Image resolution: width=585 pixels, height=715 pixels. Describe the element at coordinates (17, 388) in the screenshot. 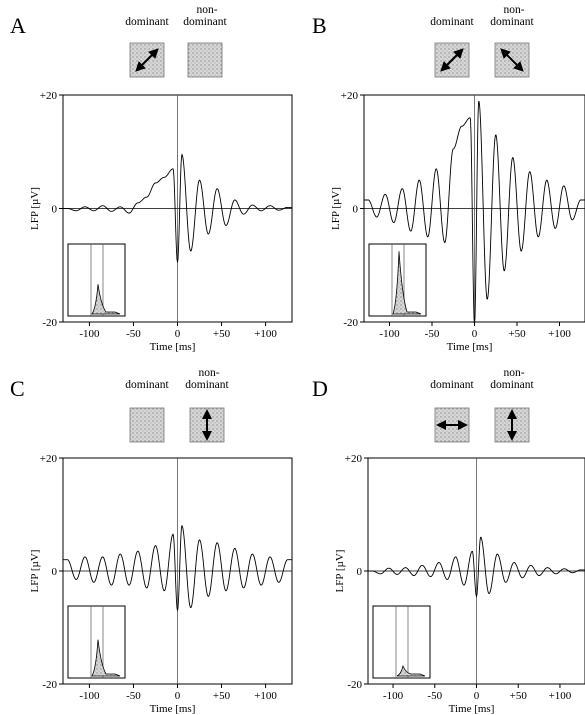

I see `panel-letter: C` at that location.